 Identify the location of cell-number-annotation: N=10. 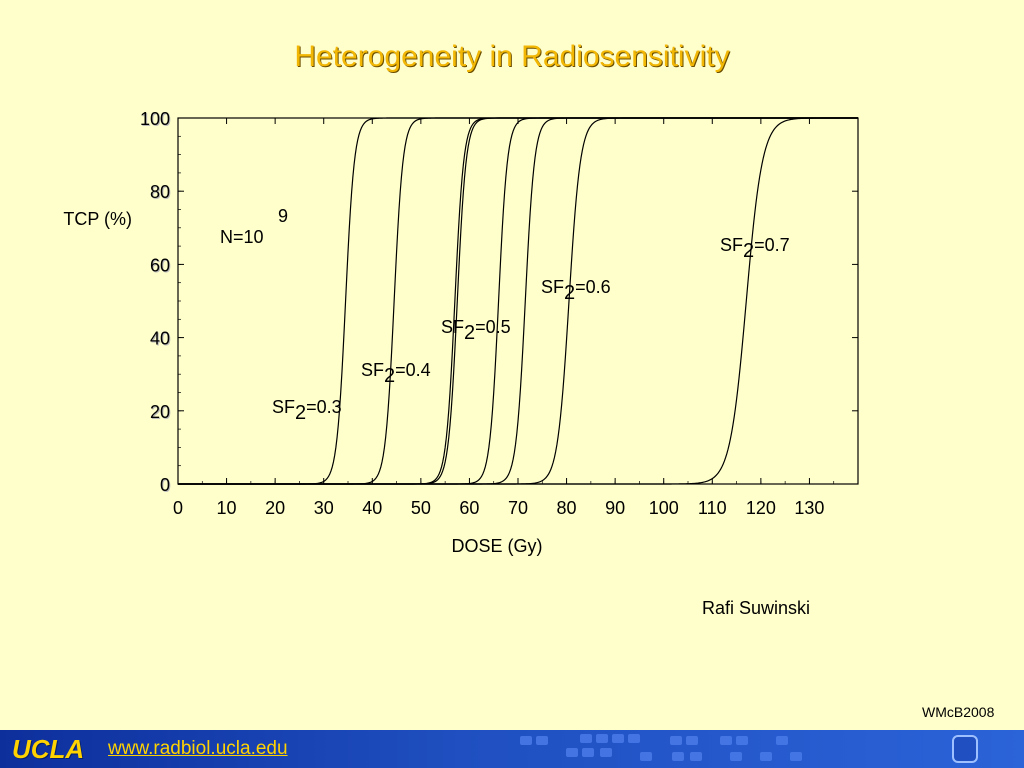
(242, 237).